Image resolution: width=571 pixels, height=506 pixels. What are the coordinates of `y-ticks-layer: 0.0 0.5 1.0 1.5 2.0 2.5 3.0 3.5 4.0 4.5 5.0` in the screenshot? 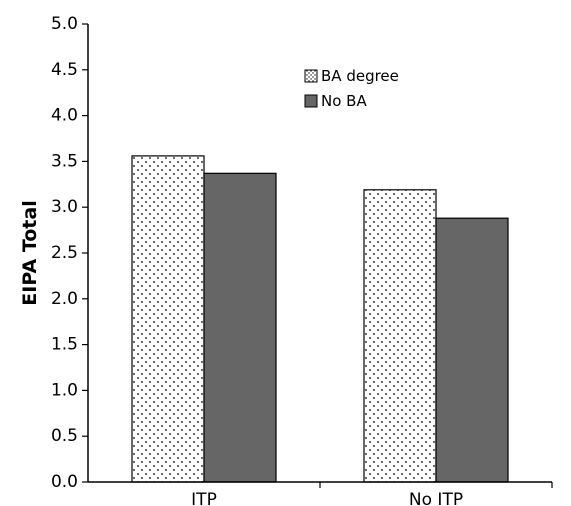 It's located at (69, 253).